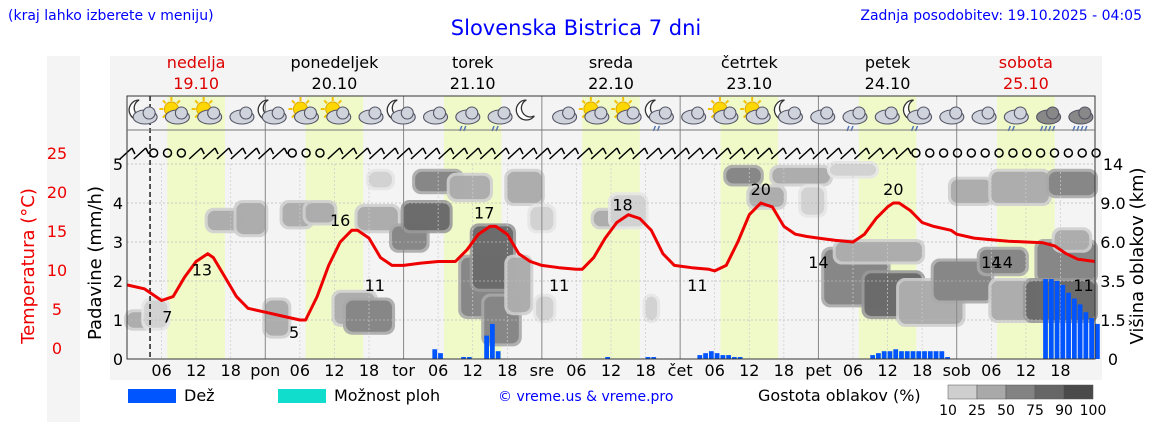  I want to click on hour-tick: 06, so click(991, 370).